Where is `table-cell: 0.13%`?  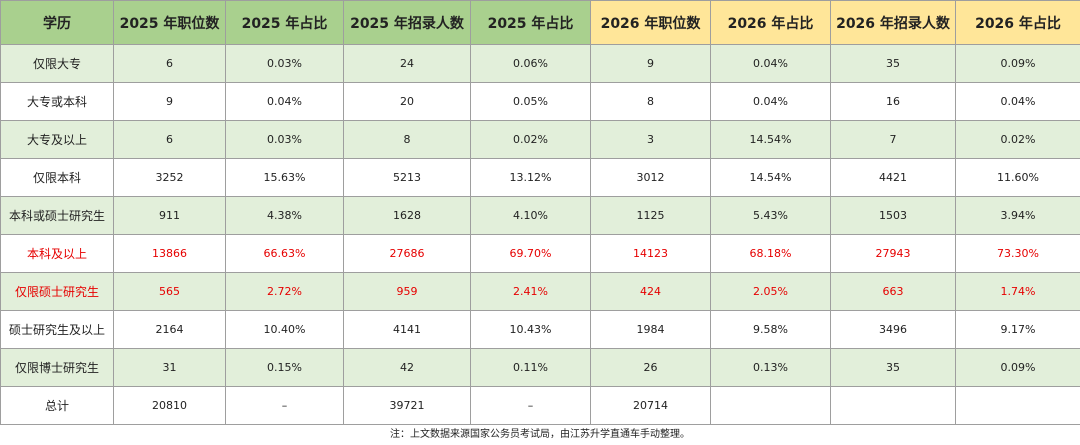 table-cell: 0.13% is located at coordinates (771, 368).